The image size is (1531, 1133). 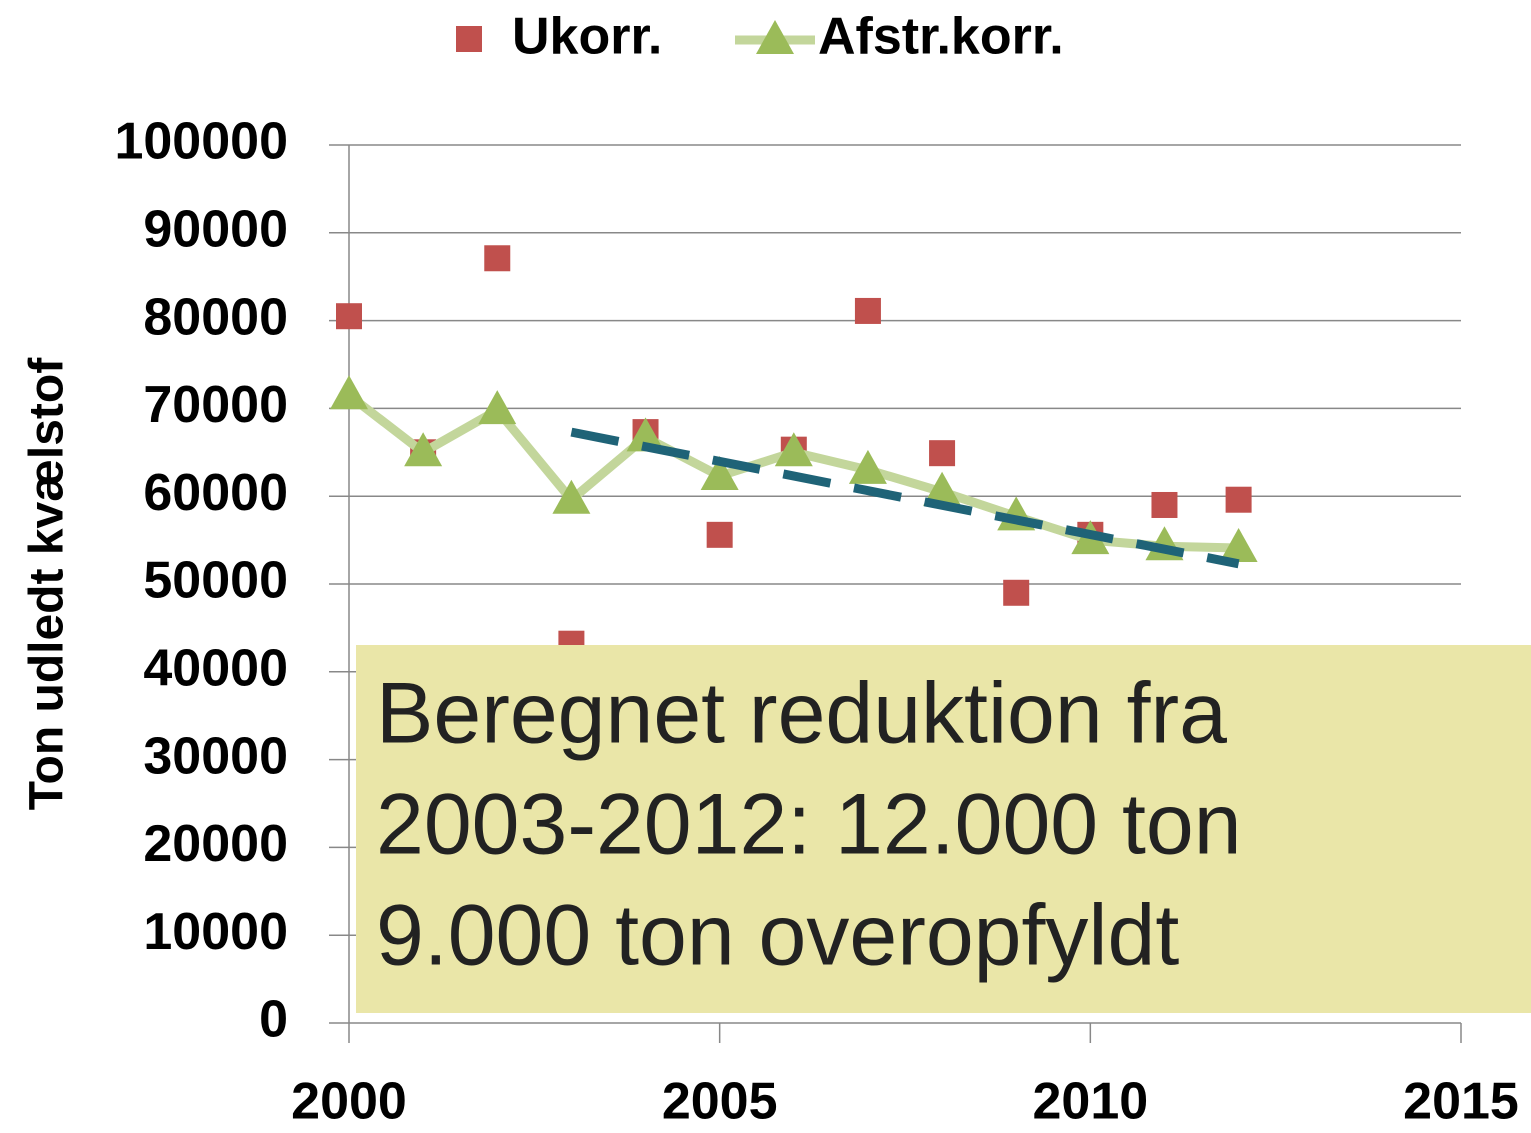 I want to click on y-tick-label: 30000, so click(x=215, y=756).